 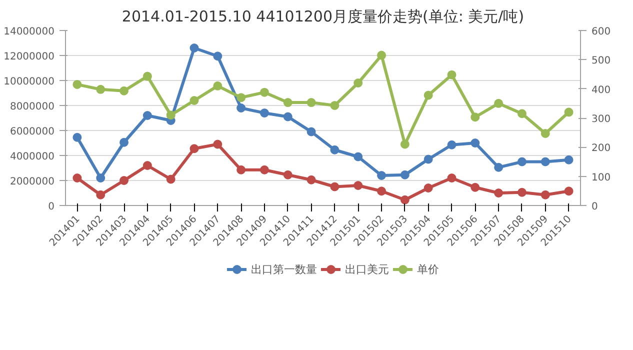 What do you see at coordinates (601, 119) in the screenshot?
I see `y2-tick-label: 300` at bounding box center [601, 119].